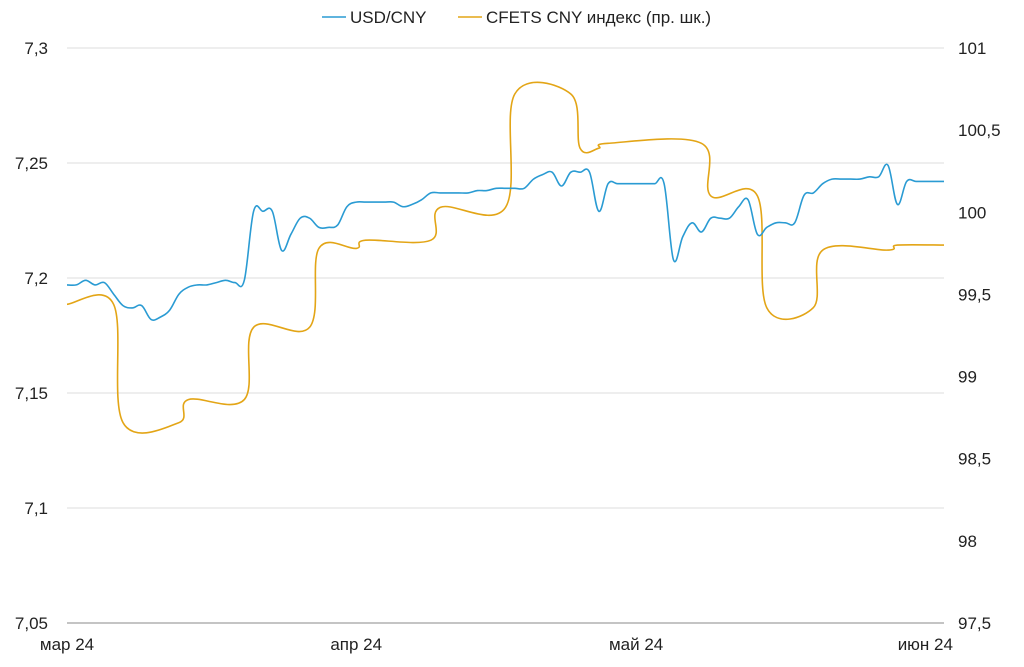  What do you see at coordinates (979, 336) in the screenshot?
I see `right-axis-tick-labels: 101 100,5 100 99,5 99 98,5 98 97,5` at bounding box center [979, 336].